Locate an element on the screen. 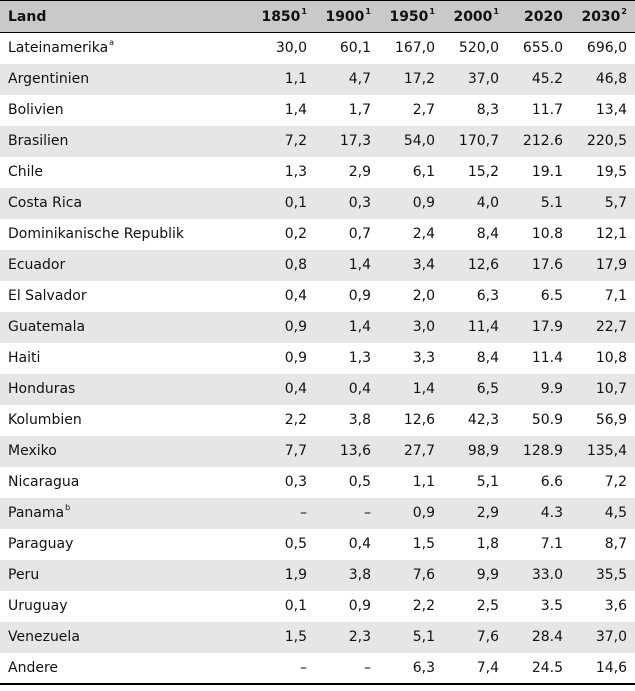  table-row: Andere – –6,3 7,4 24.5 14,6 is located at coordinates (317, 668).